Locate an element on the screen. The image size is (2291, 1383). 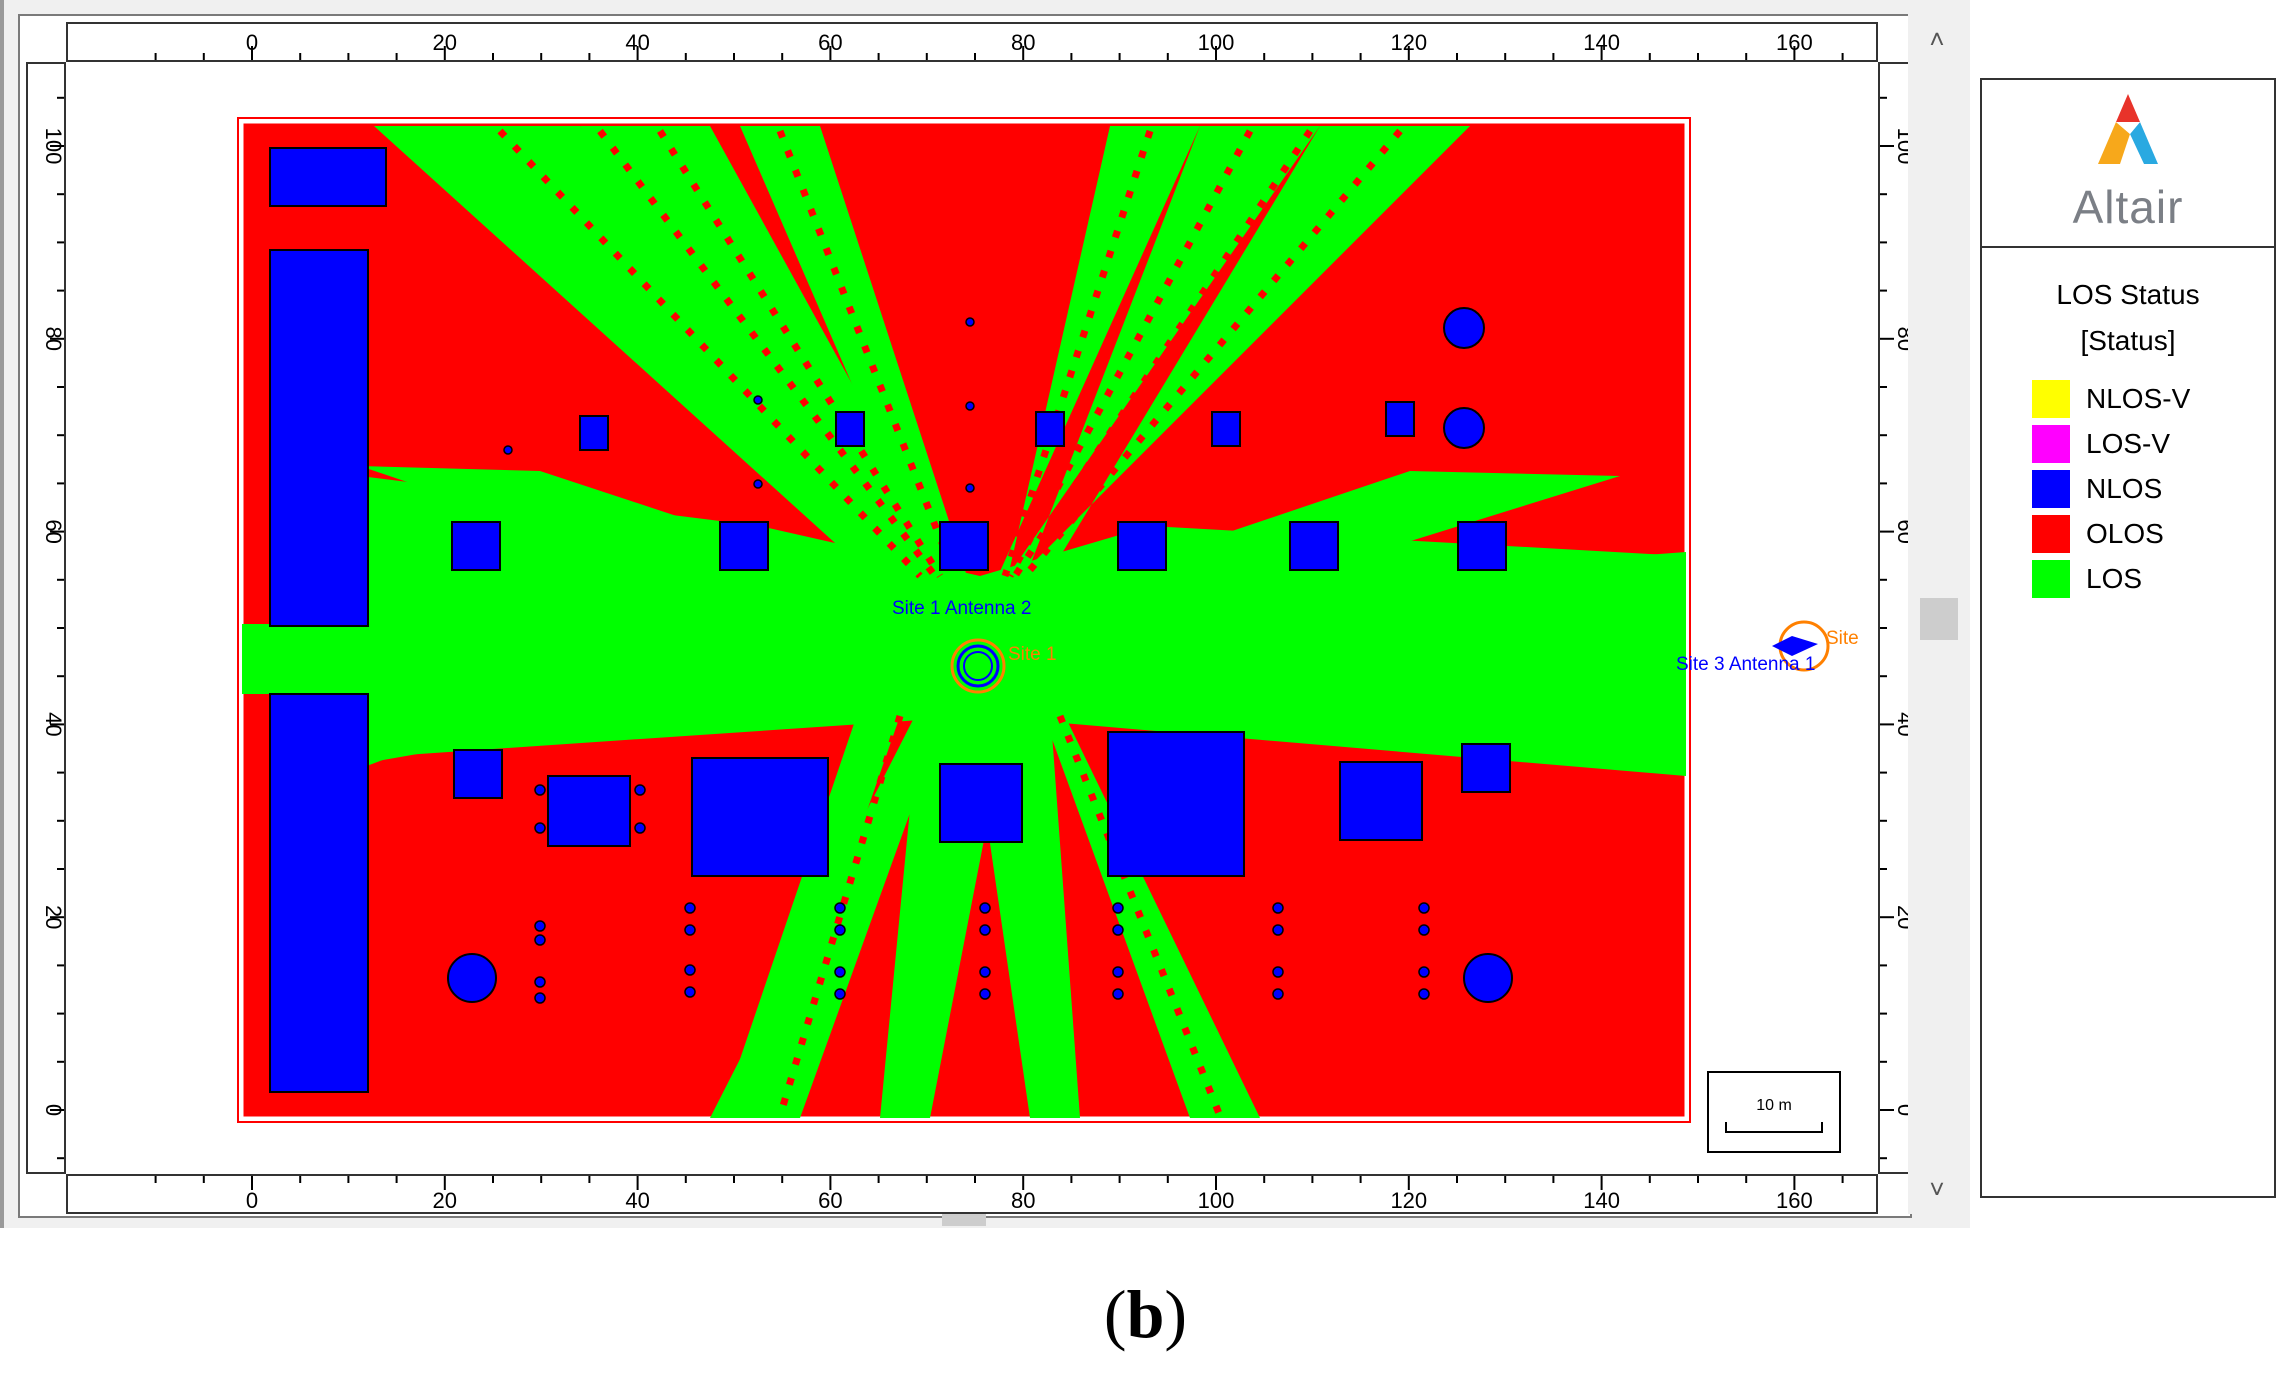
y-tick-label-right: 40 is located at coordinates (1901, 724).